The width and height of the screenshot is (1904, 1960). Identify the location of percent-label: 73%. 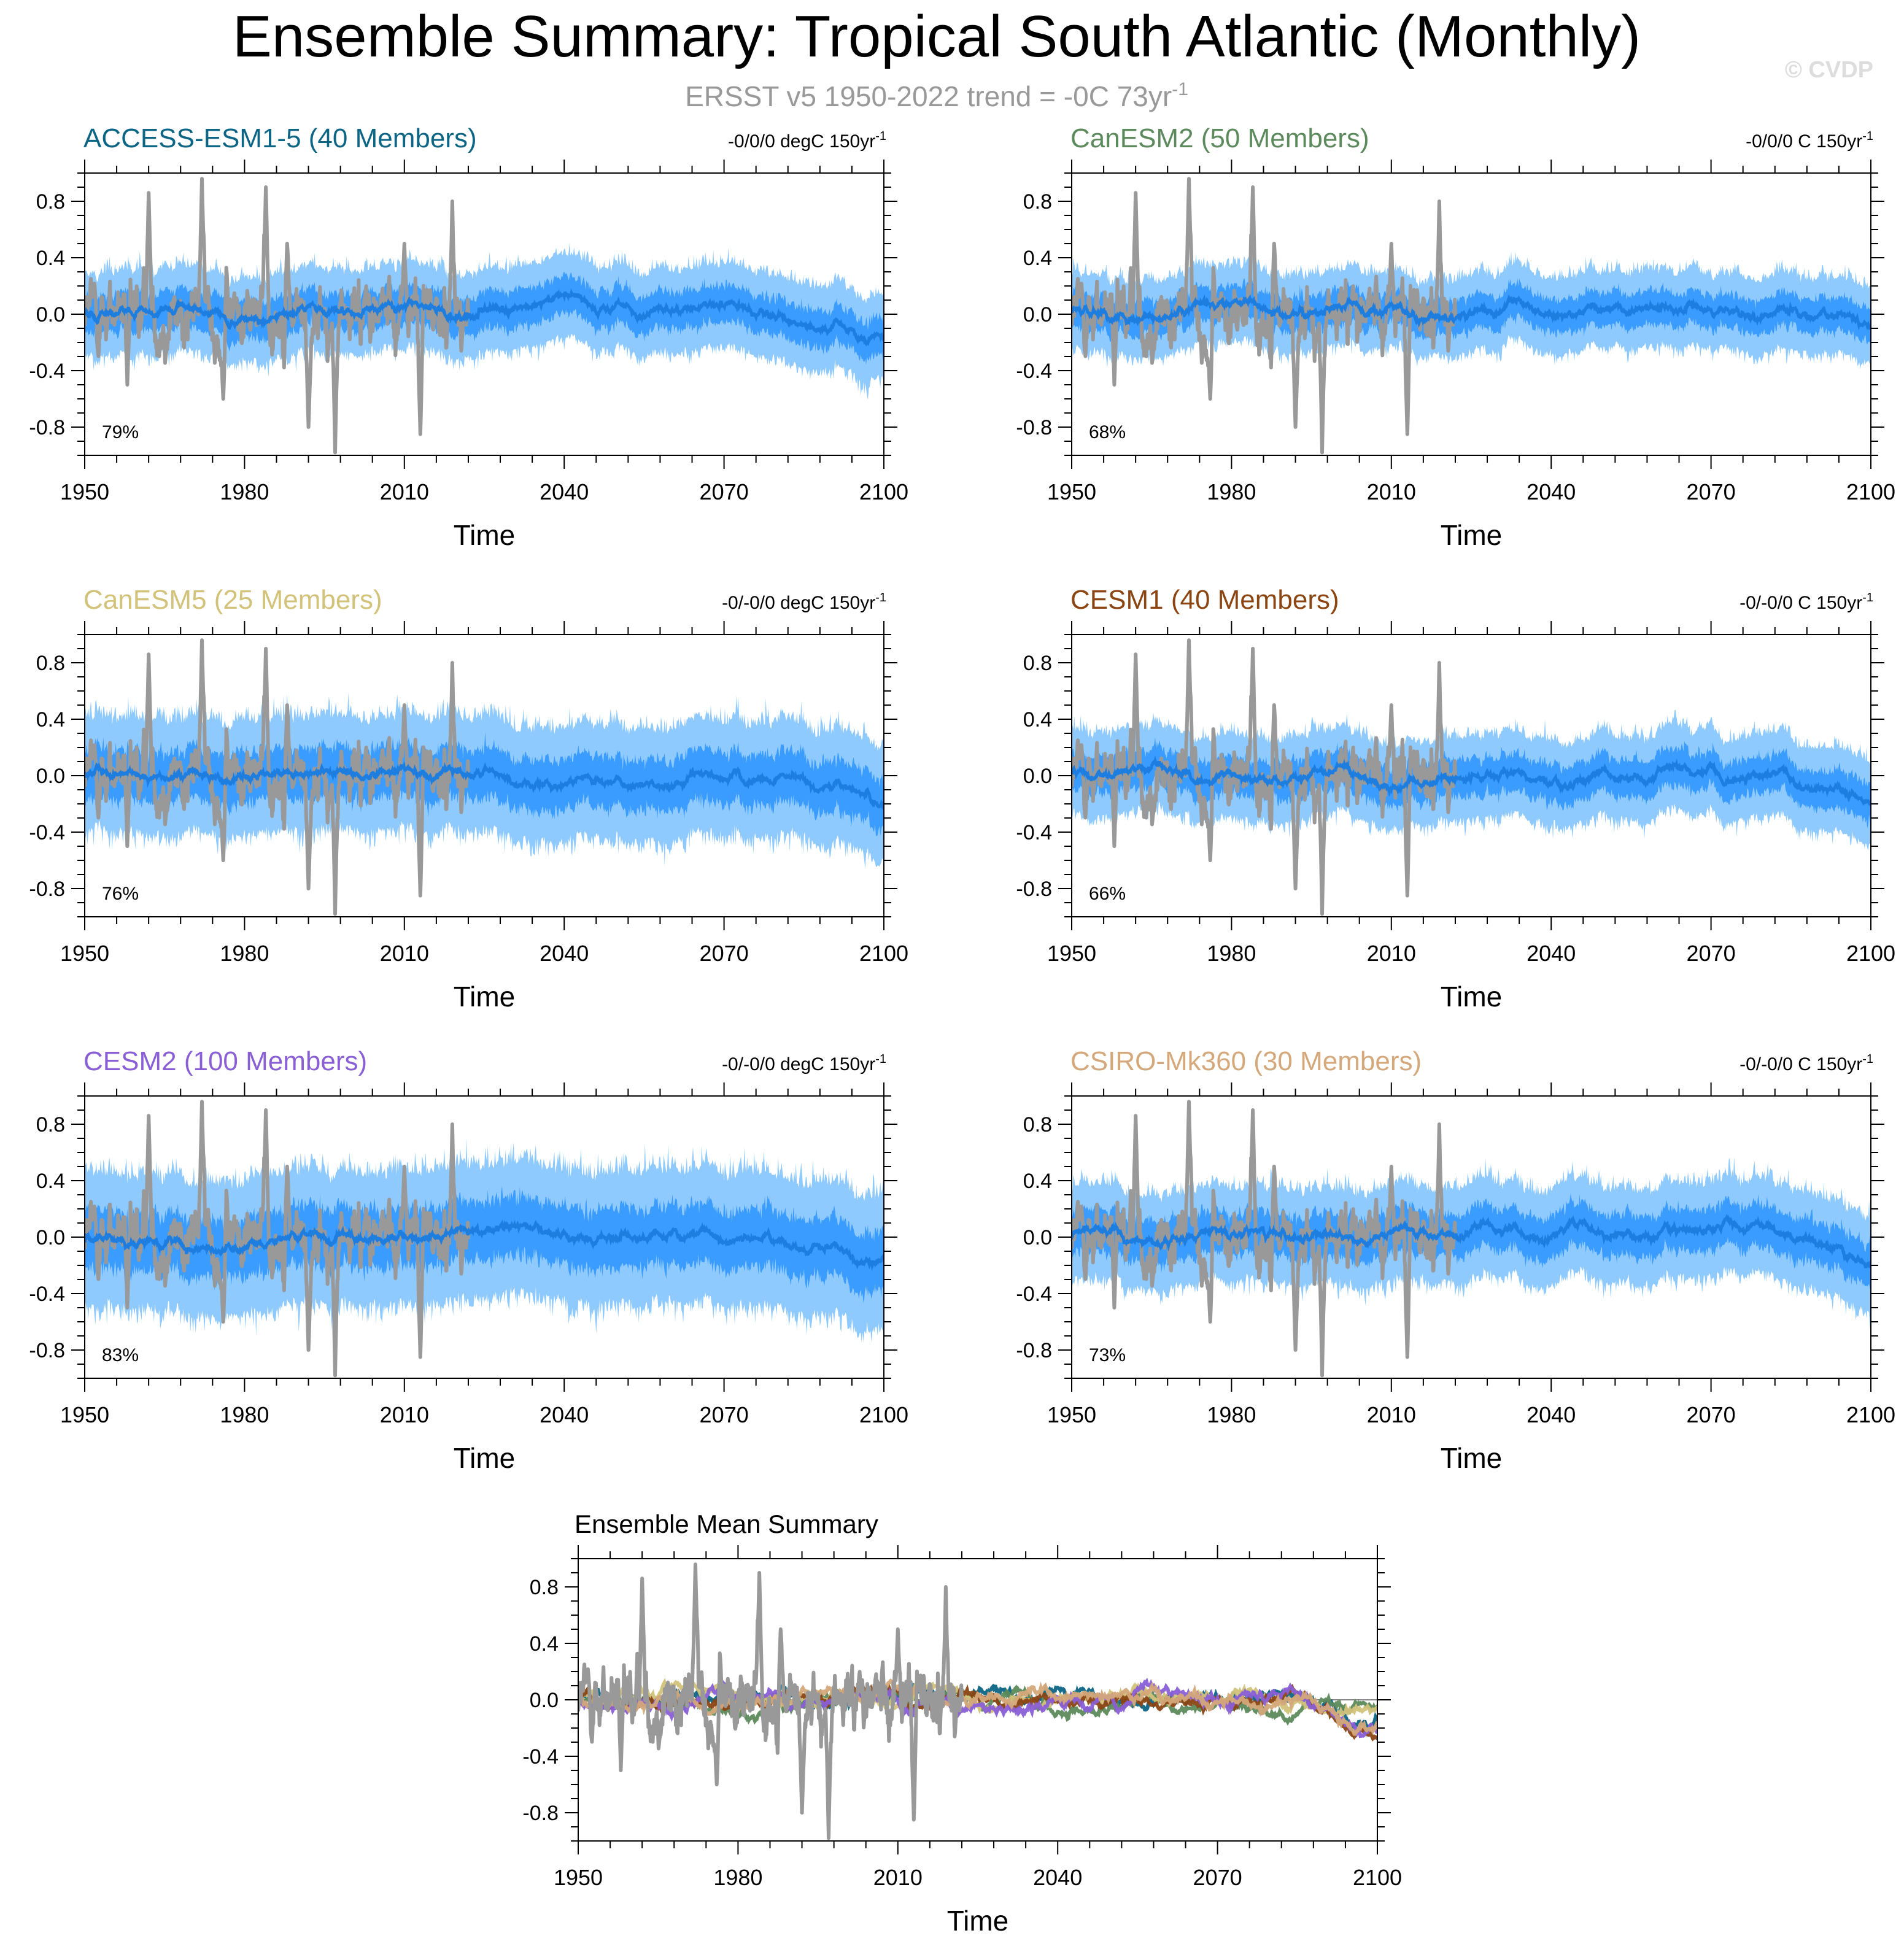
(1107, 1355).